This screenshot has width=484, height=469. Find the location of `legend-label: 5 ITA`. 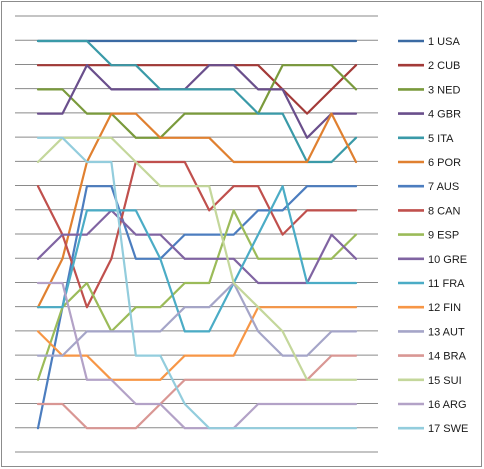

legend-label: 5 ITA is located at coordinates (441, 139).